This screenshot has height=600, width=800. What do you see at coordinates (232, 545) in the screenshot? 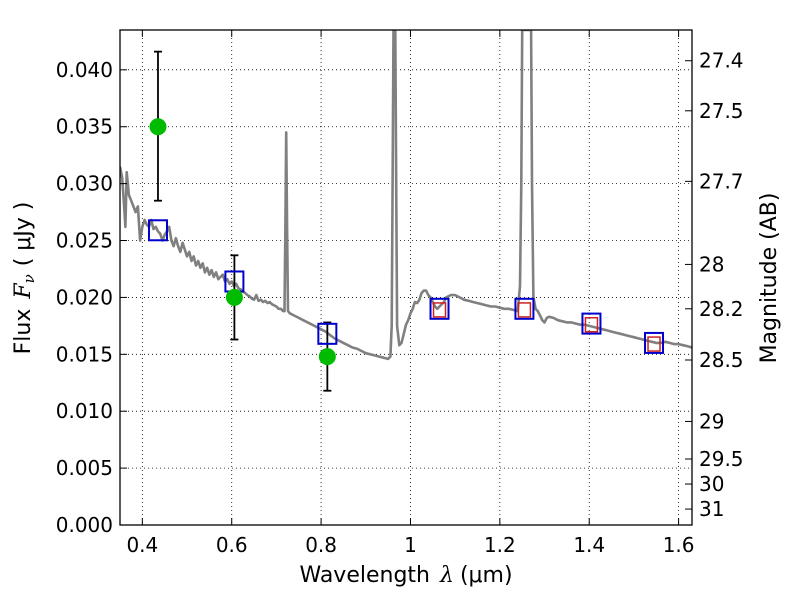
I see `x-tick-label: 0.6` at bounding box center [232, 545].